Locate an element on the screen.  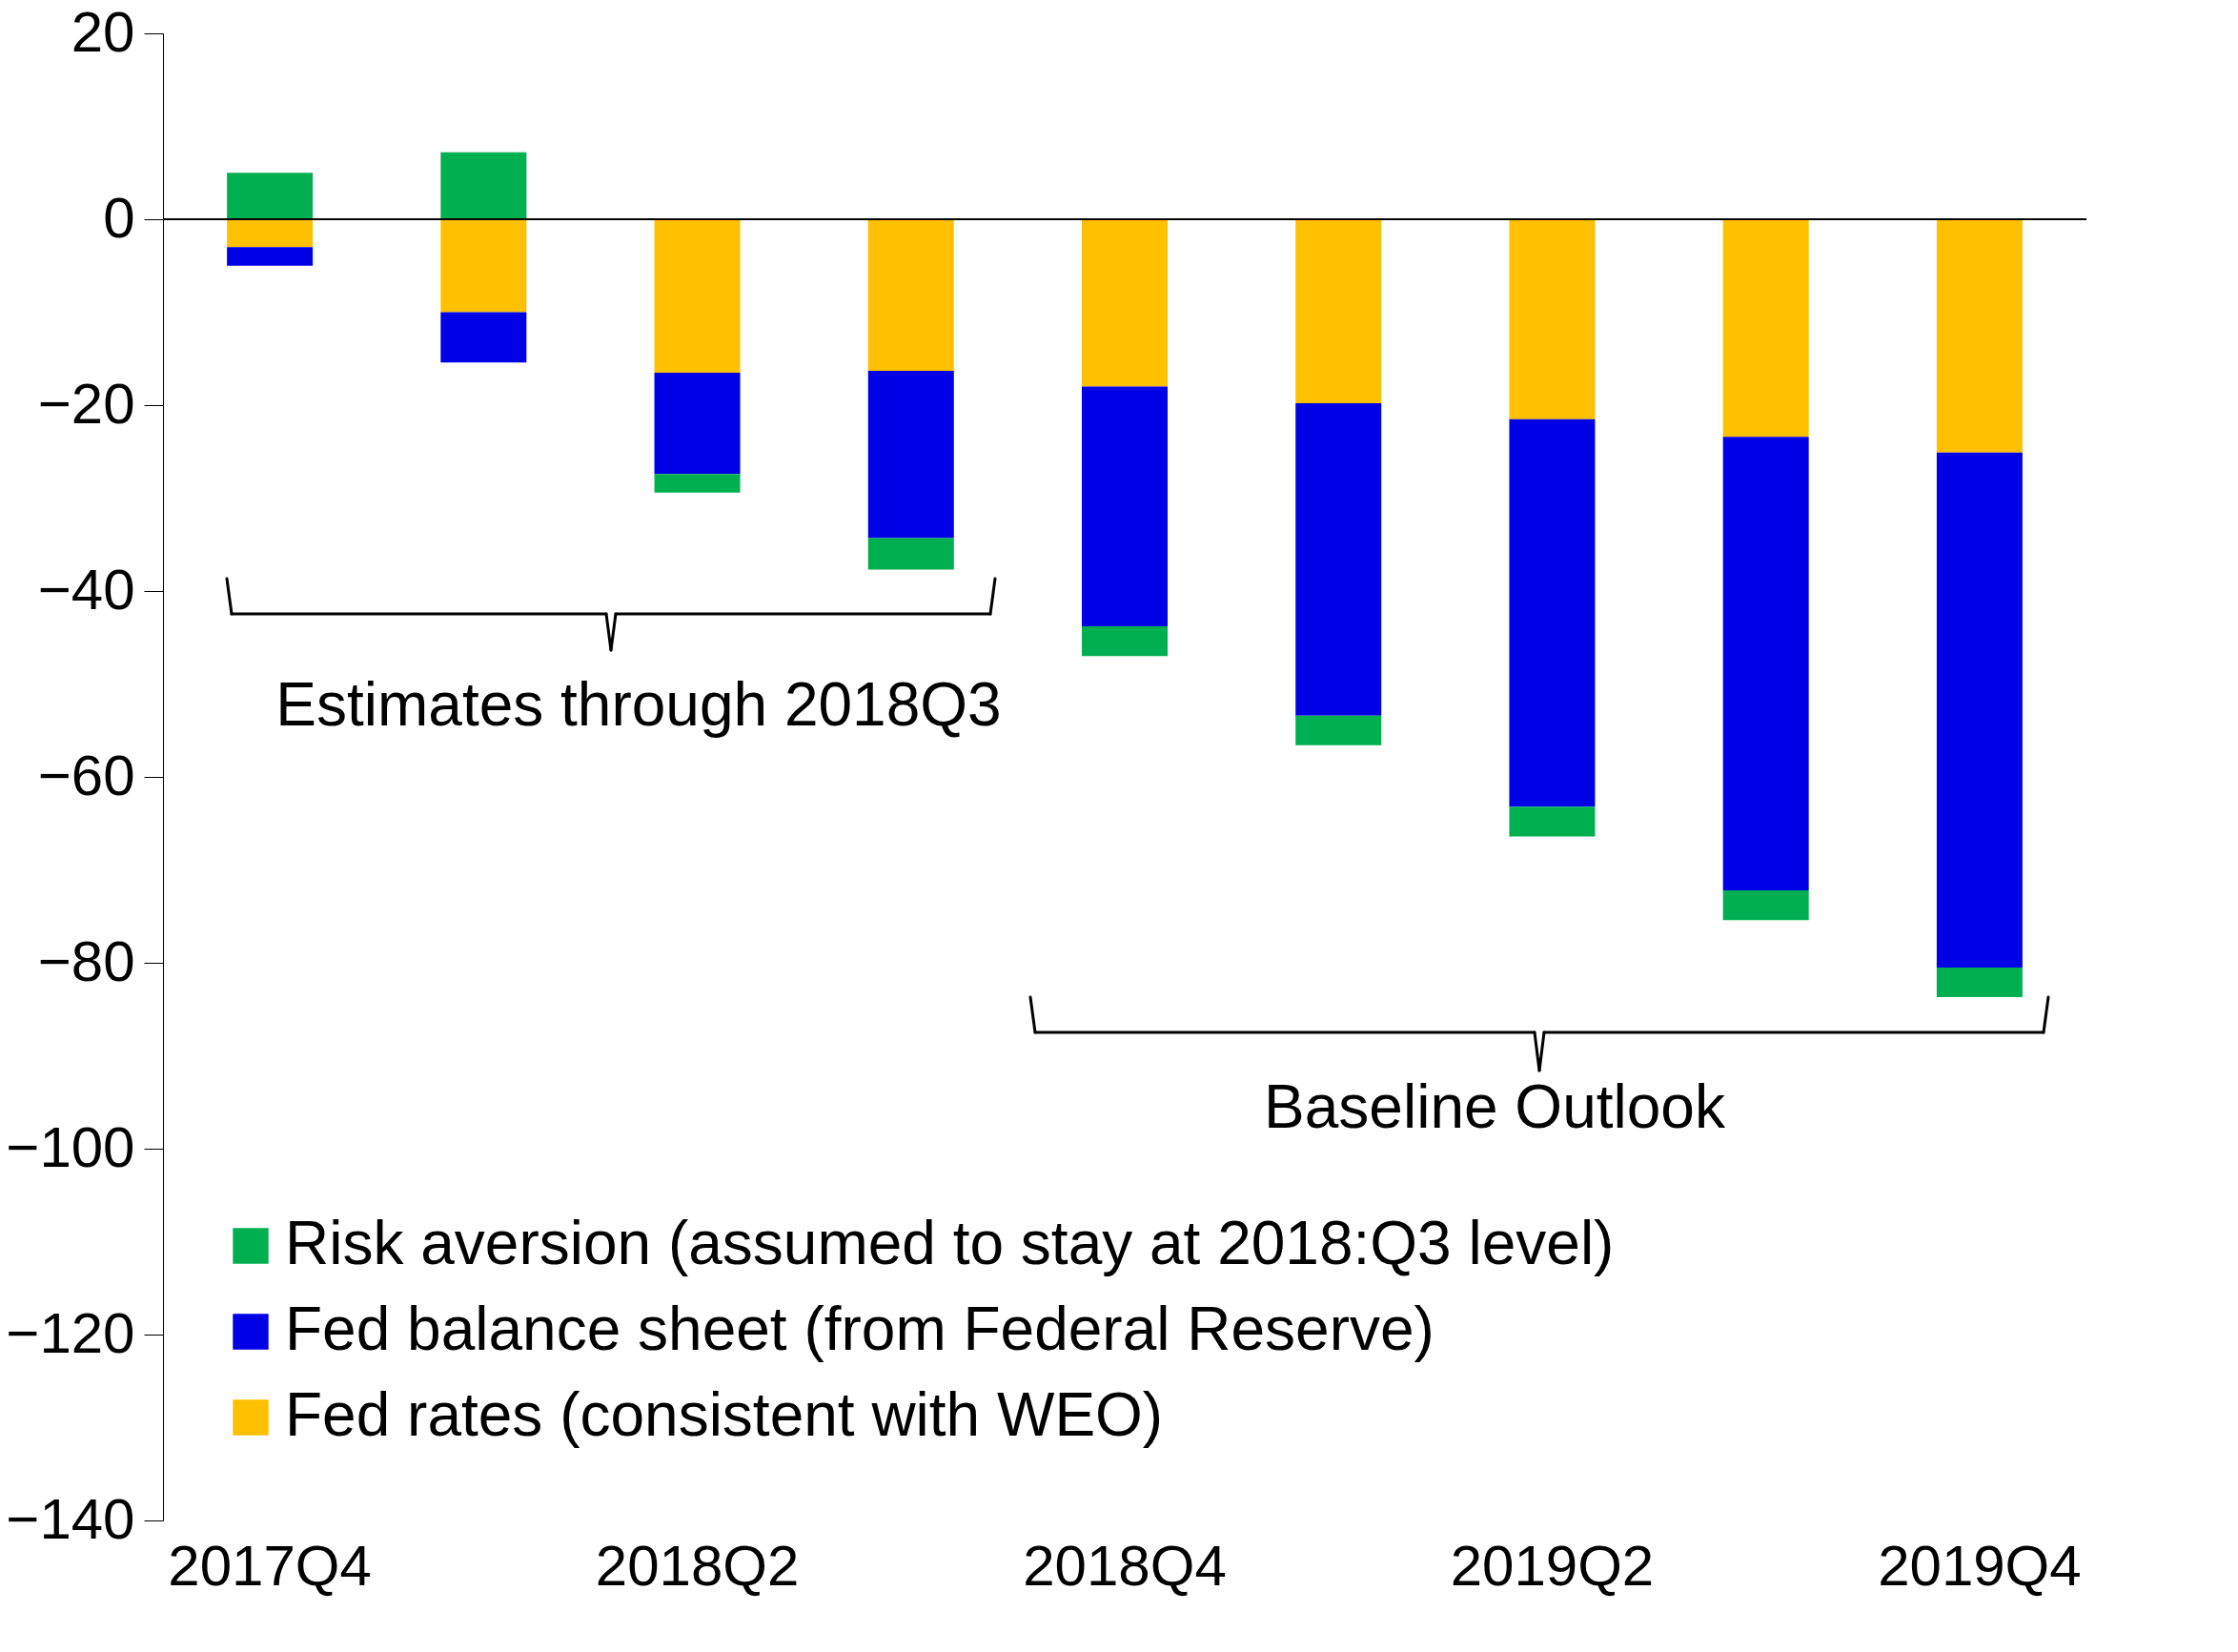
y-tick-label: 0 is located at coordinates (119, 217).